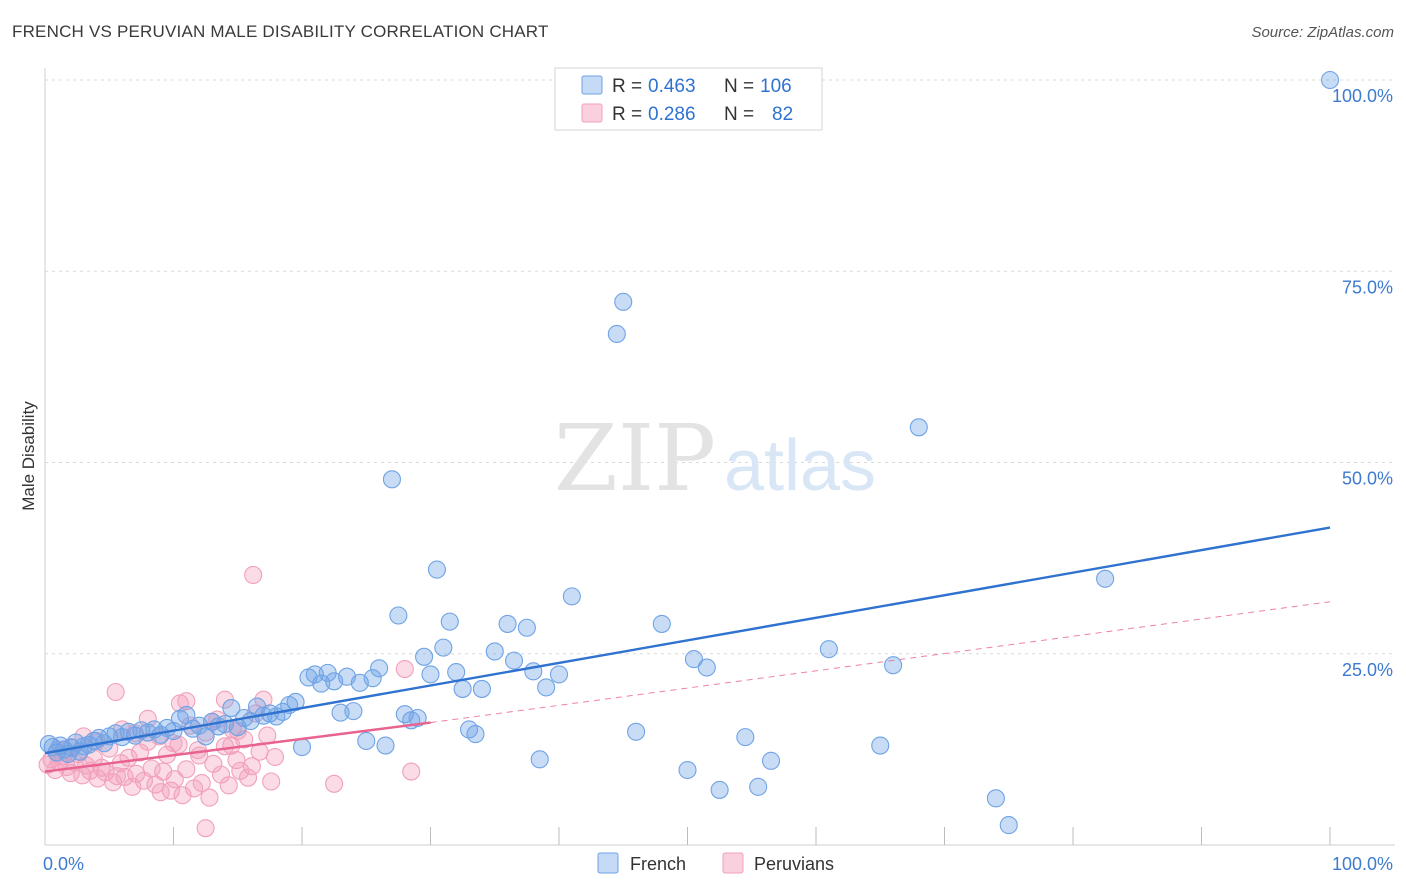  I want to click on watermark-zip: ZIP, so click(635, 458).